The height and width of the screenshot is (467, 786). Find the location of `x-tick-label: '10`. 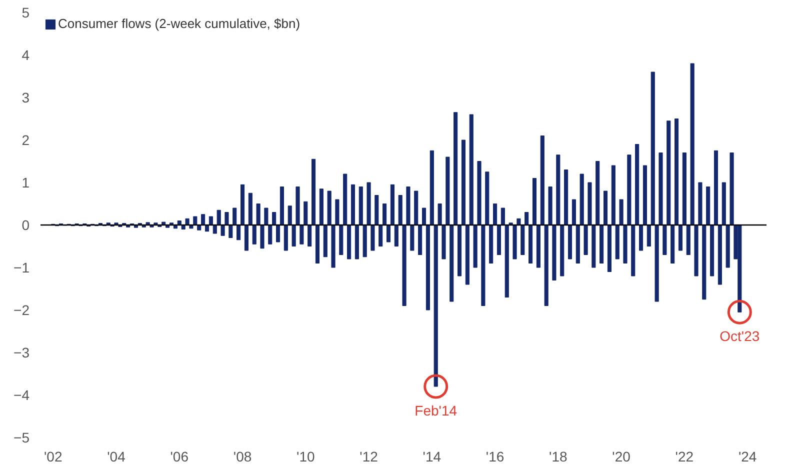

x-tick-label: '10 is located at coordinates (305, 456).